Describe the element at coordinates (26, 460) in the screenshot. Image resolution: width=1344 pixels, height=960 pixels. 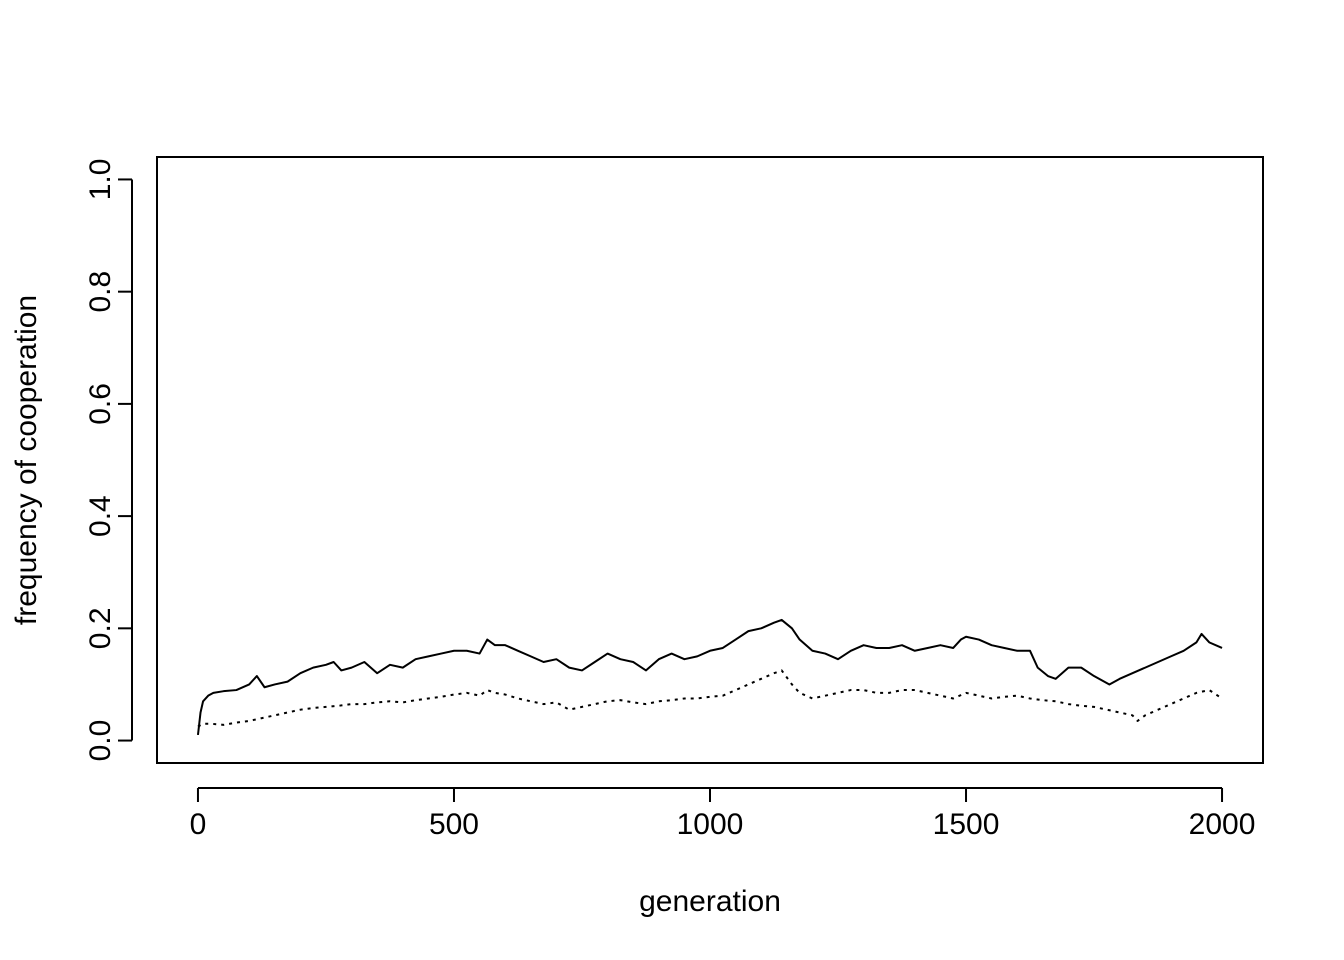
I see `y-axis-title: frequency of cooperation` at that location.